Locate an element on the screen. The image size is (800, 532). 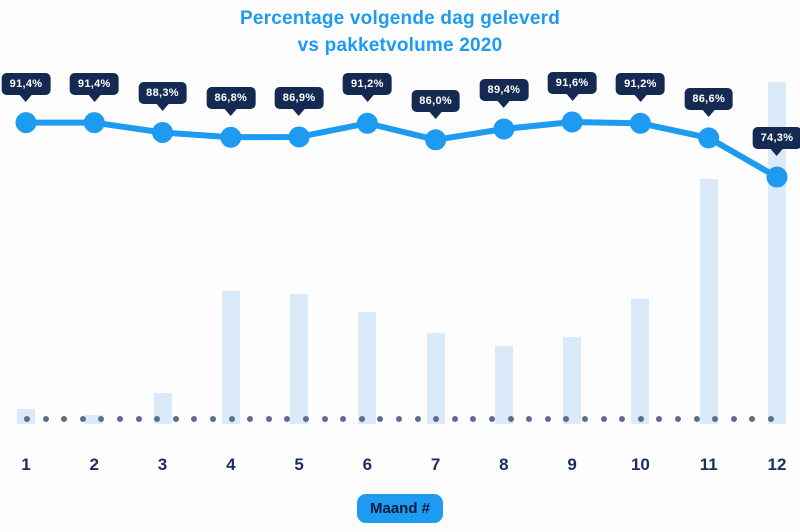
x-tick-label-10: 10 is located at coordinates (640, 464).